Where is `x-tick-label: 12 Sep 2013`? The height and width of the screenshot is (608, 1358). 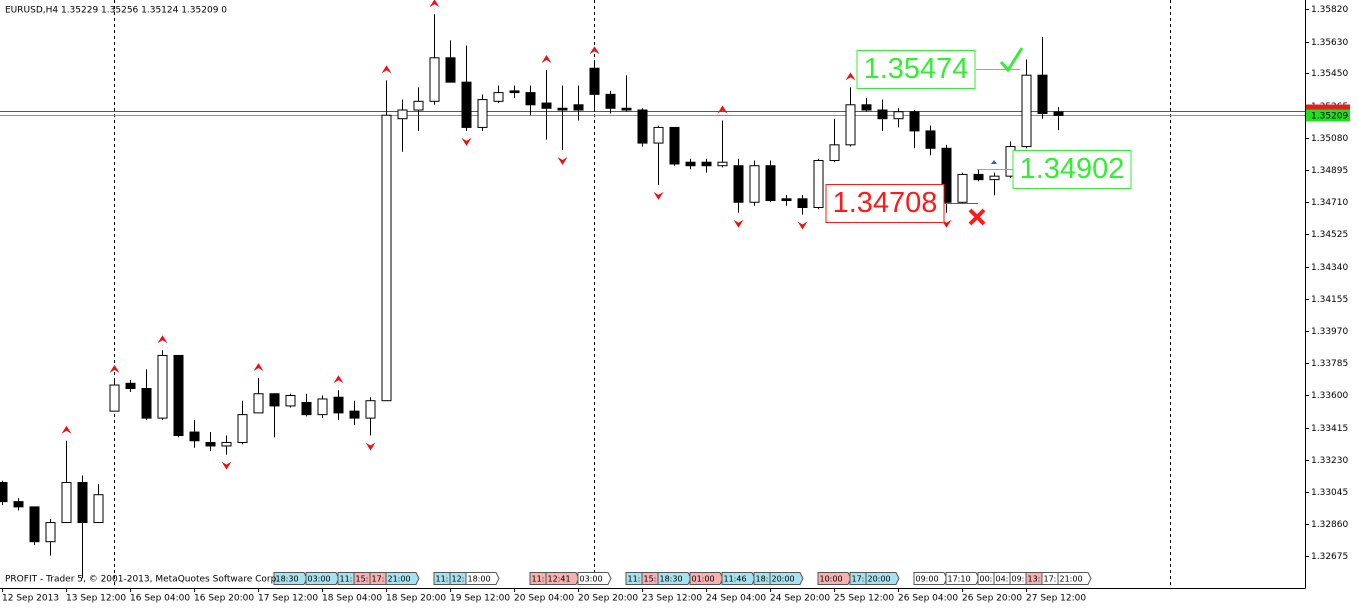
x-tick-label: 12 Sep 2013 is located at coordinates (30, 599).